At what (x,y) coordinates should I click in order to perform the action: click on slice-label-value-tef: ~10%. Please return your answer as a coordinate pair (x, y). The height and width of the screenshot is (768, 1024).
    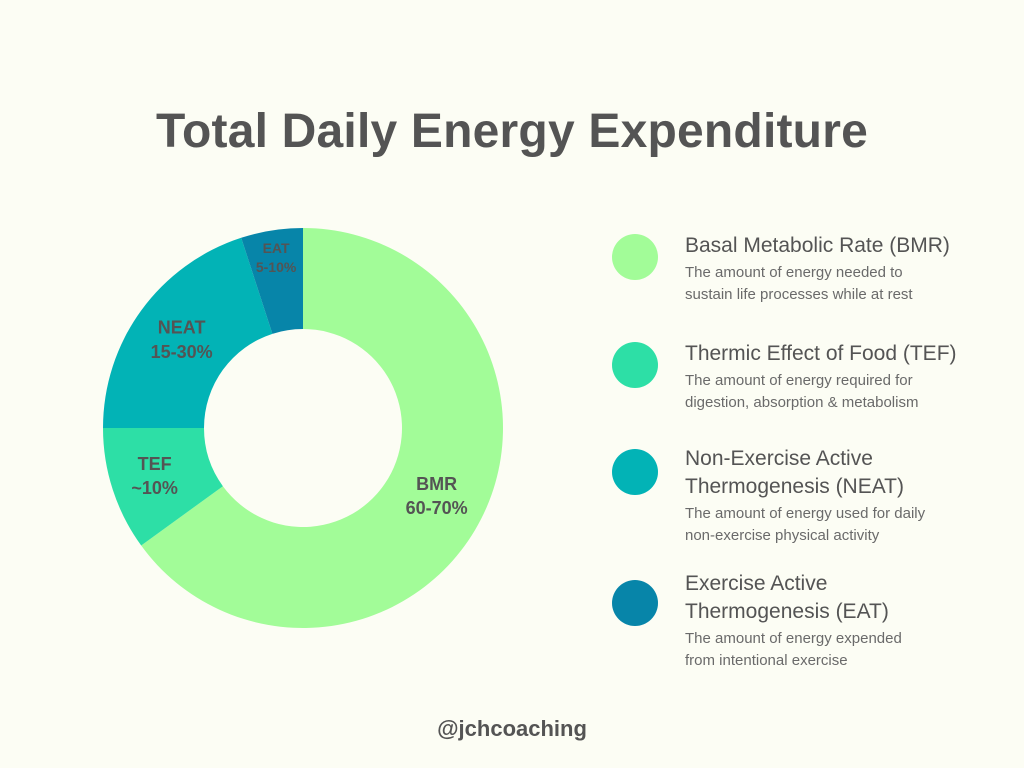
    Looking at the image, I should click on (154, 488).